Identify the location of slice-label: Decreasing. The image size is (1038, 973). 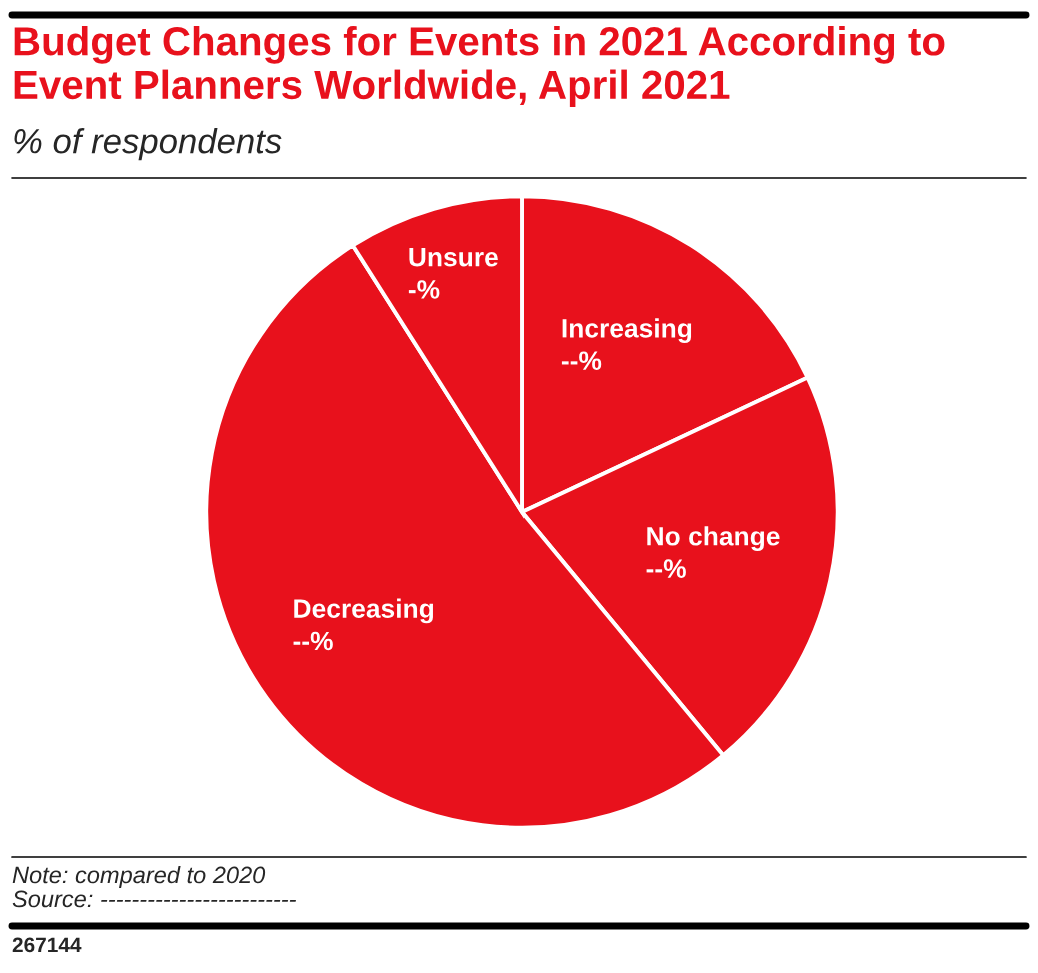
(364, 611).